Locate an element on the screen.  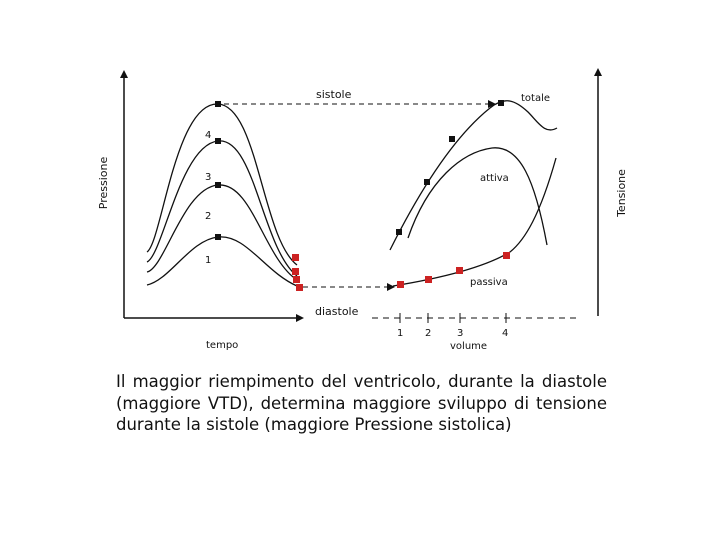
systole-label: sistole is located at coordinates (334, 94).